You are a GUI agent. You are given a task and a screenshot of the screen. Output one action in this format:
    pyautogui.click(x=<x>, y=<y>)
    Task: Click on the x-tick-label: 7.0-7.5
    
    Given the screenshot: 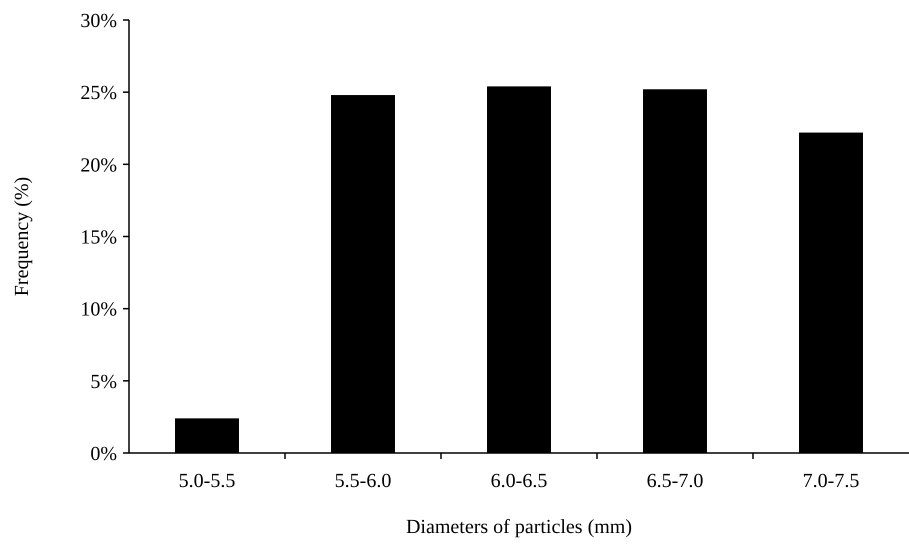 What is the action you would take?
    pyautogui.click(x=831, y=481)
    